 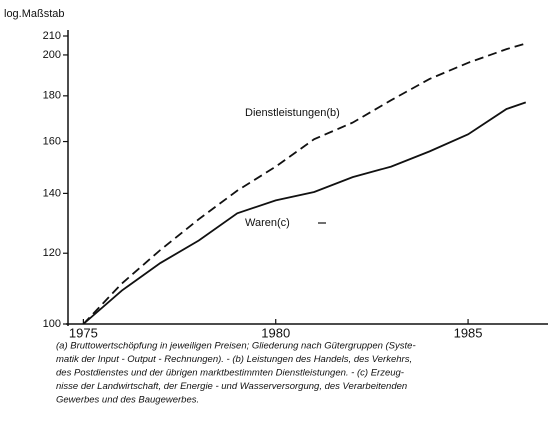 I want to click on x-tick-label: 1975, so click(x=83, y=332).